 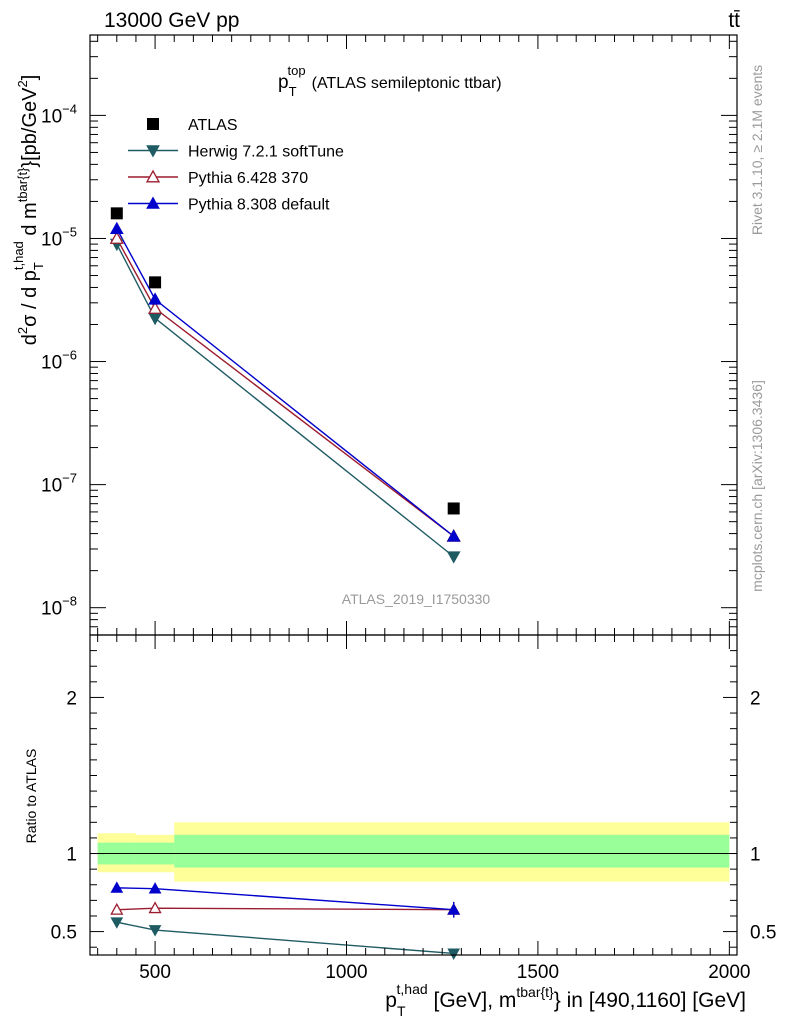 What do you see at coordinates (153, 151) in the screenshot?
I see `legend-marker-herwig-7-2-1-softtune` at bounding box center [153, 151].